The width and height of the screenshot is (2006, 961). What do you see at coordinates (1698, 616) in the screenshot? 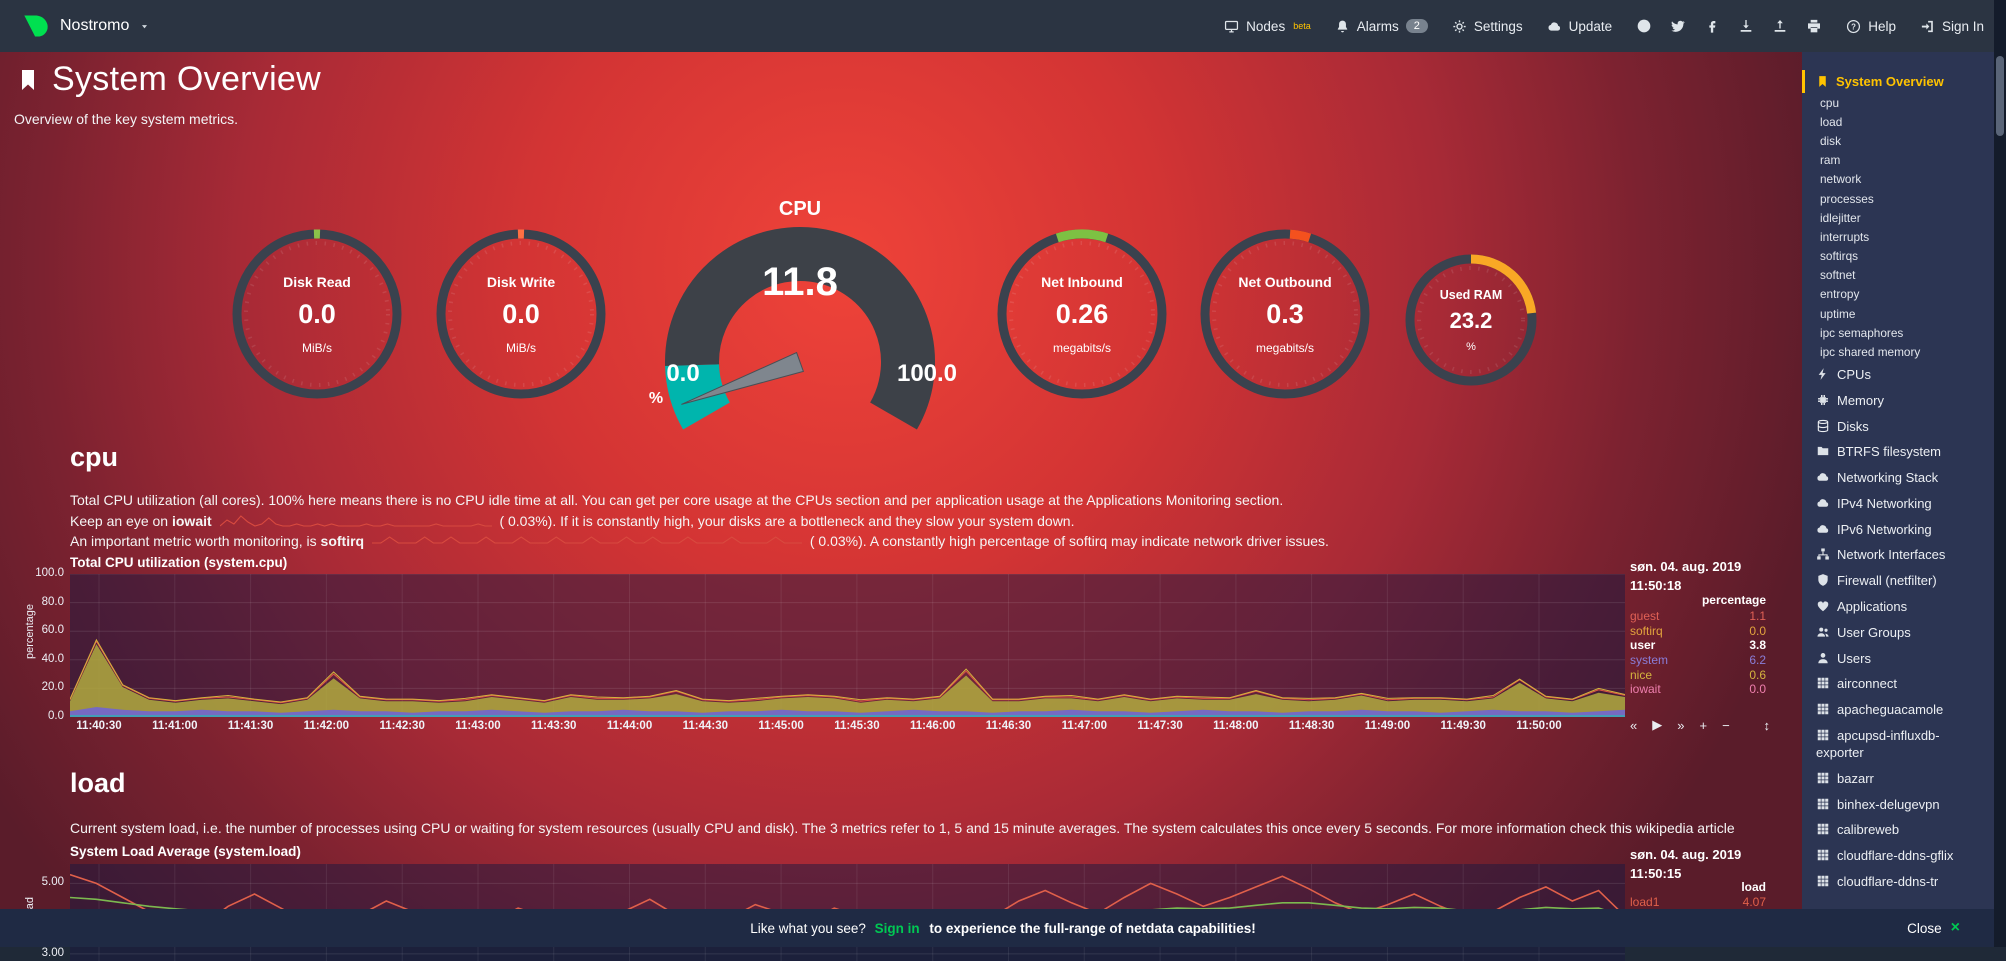
I see `legend-row-guest: guest 1.1` at bounding box center [1698, 616].